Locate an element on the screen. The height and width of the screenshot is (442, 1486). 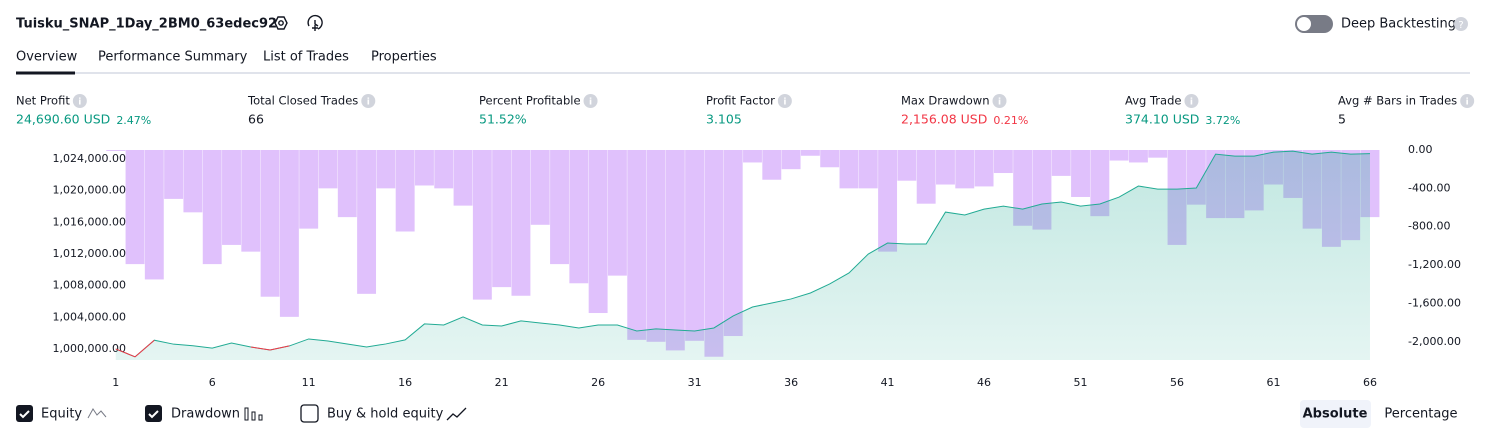
y2-tick-label: -400.00 is located at coordinates (1429, 187).